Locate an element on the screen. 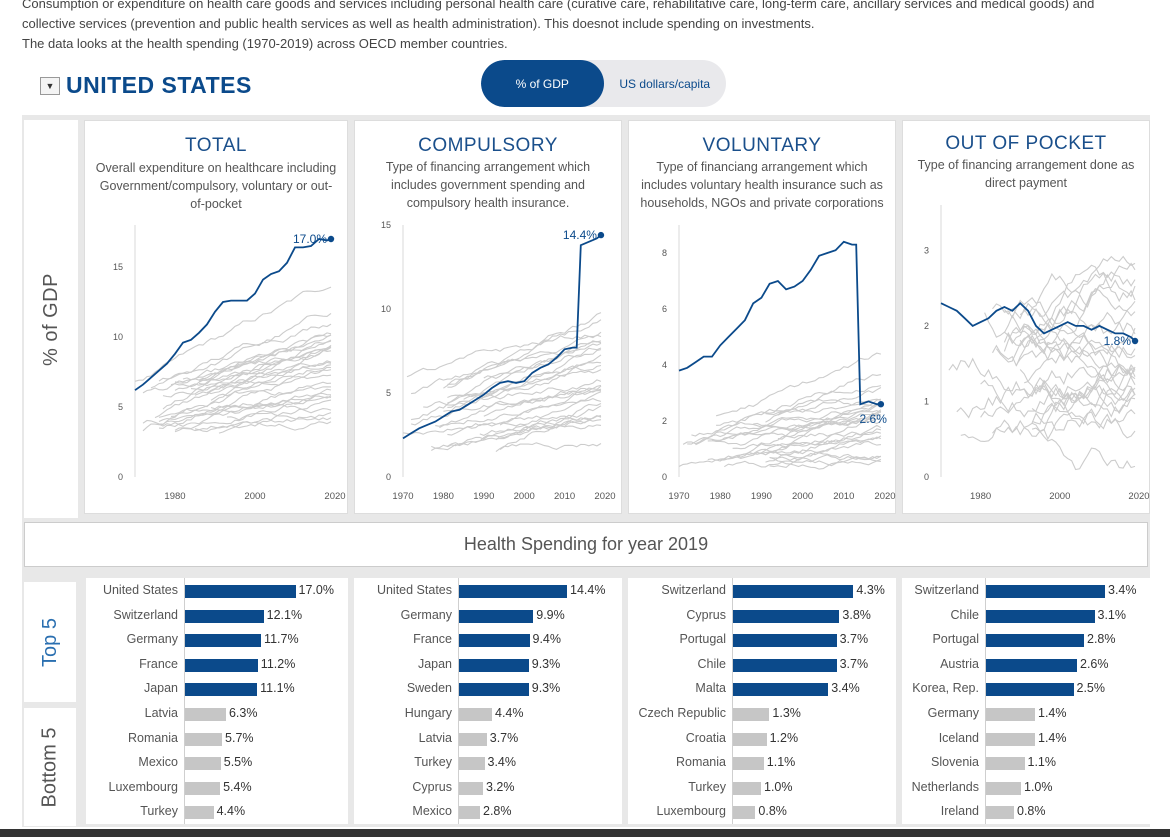 Image resolution: width=1170 pixels, height=837 pixels. top5-row: Switzerland 4.3% is located at coordinates (762, 591).